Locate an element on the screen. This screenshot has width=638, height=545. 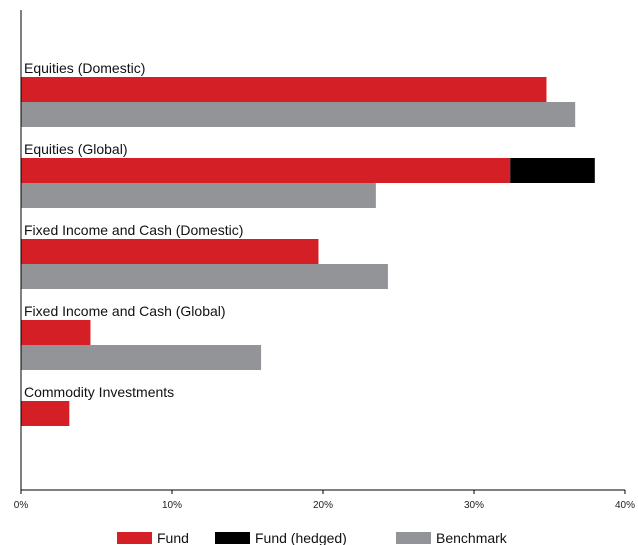
bar-fund-equities-domestic is located at coordinates (284, 89).